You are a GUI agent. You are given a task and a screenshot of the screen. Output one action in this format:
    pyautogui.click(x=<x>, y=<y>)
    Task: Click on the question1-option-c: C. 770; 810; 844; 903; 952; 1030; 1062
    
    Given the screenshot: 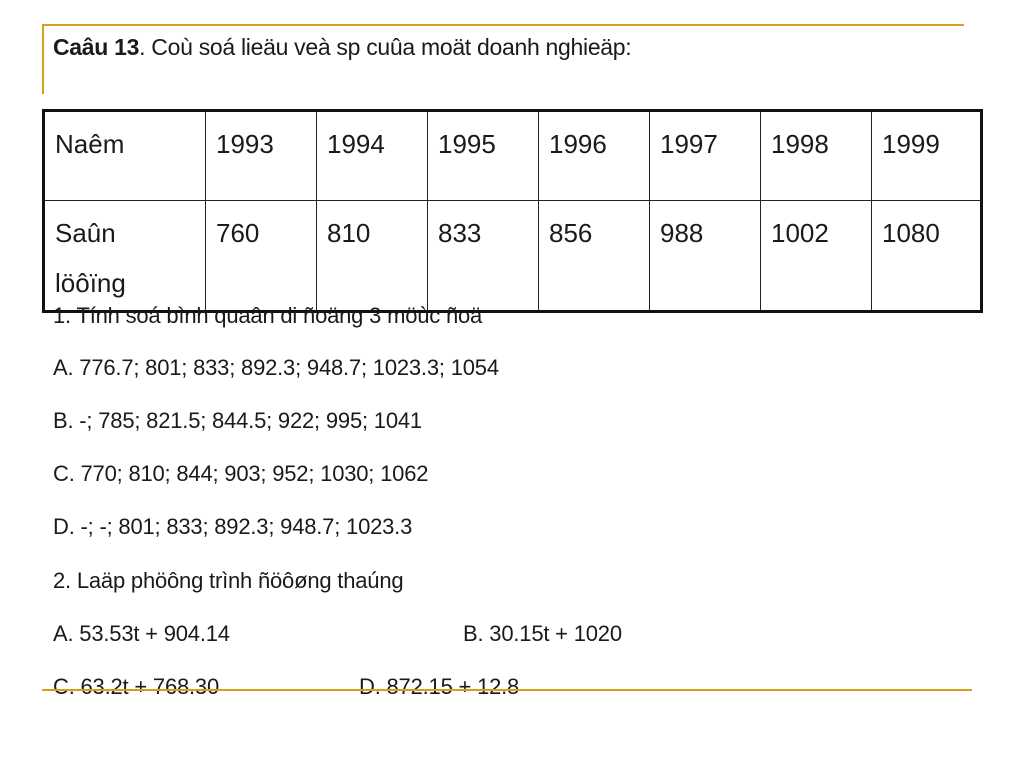 What is the action you would take?
    pyautogui.click(x=241, y=473)
    